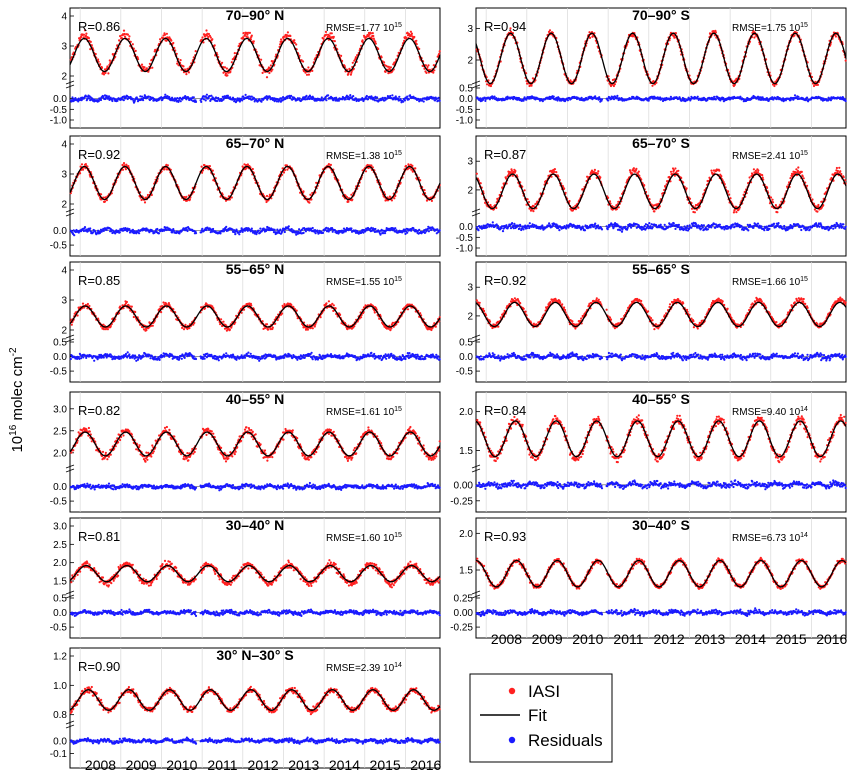 The width and height of the screenshot is (850, 774). Describe the element at coordinates (17, 390) in the screenshot. I see `ylabel-text: molec cm` at that location.